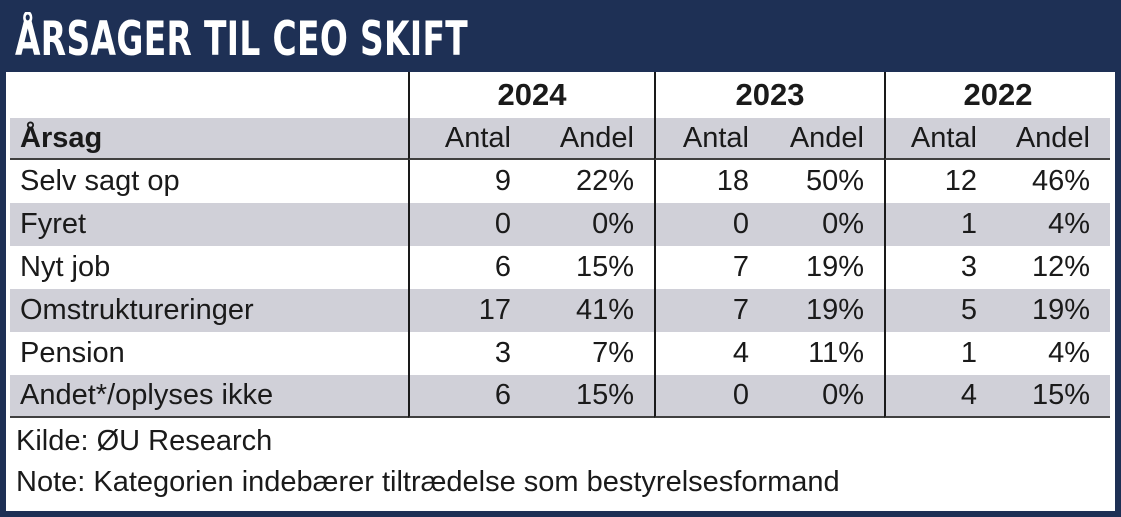 The height and width of the screenshot is (517, 1121). What do you see at coordinates (209, 396) in the screenshot?
I see `row-label: Andet*/oplyses ikke` at bounding box center [209, 396].